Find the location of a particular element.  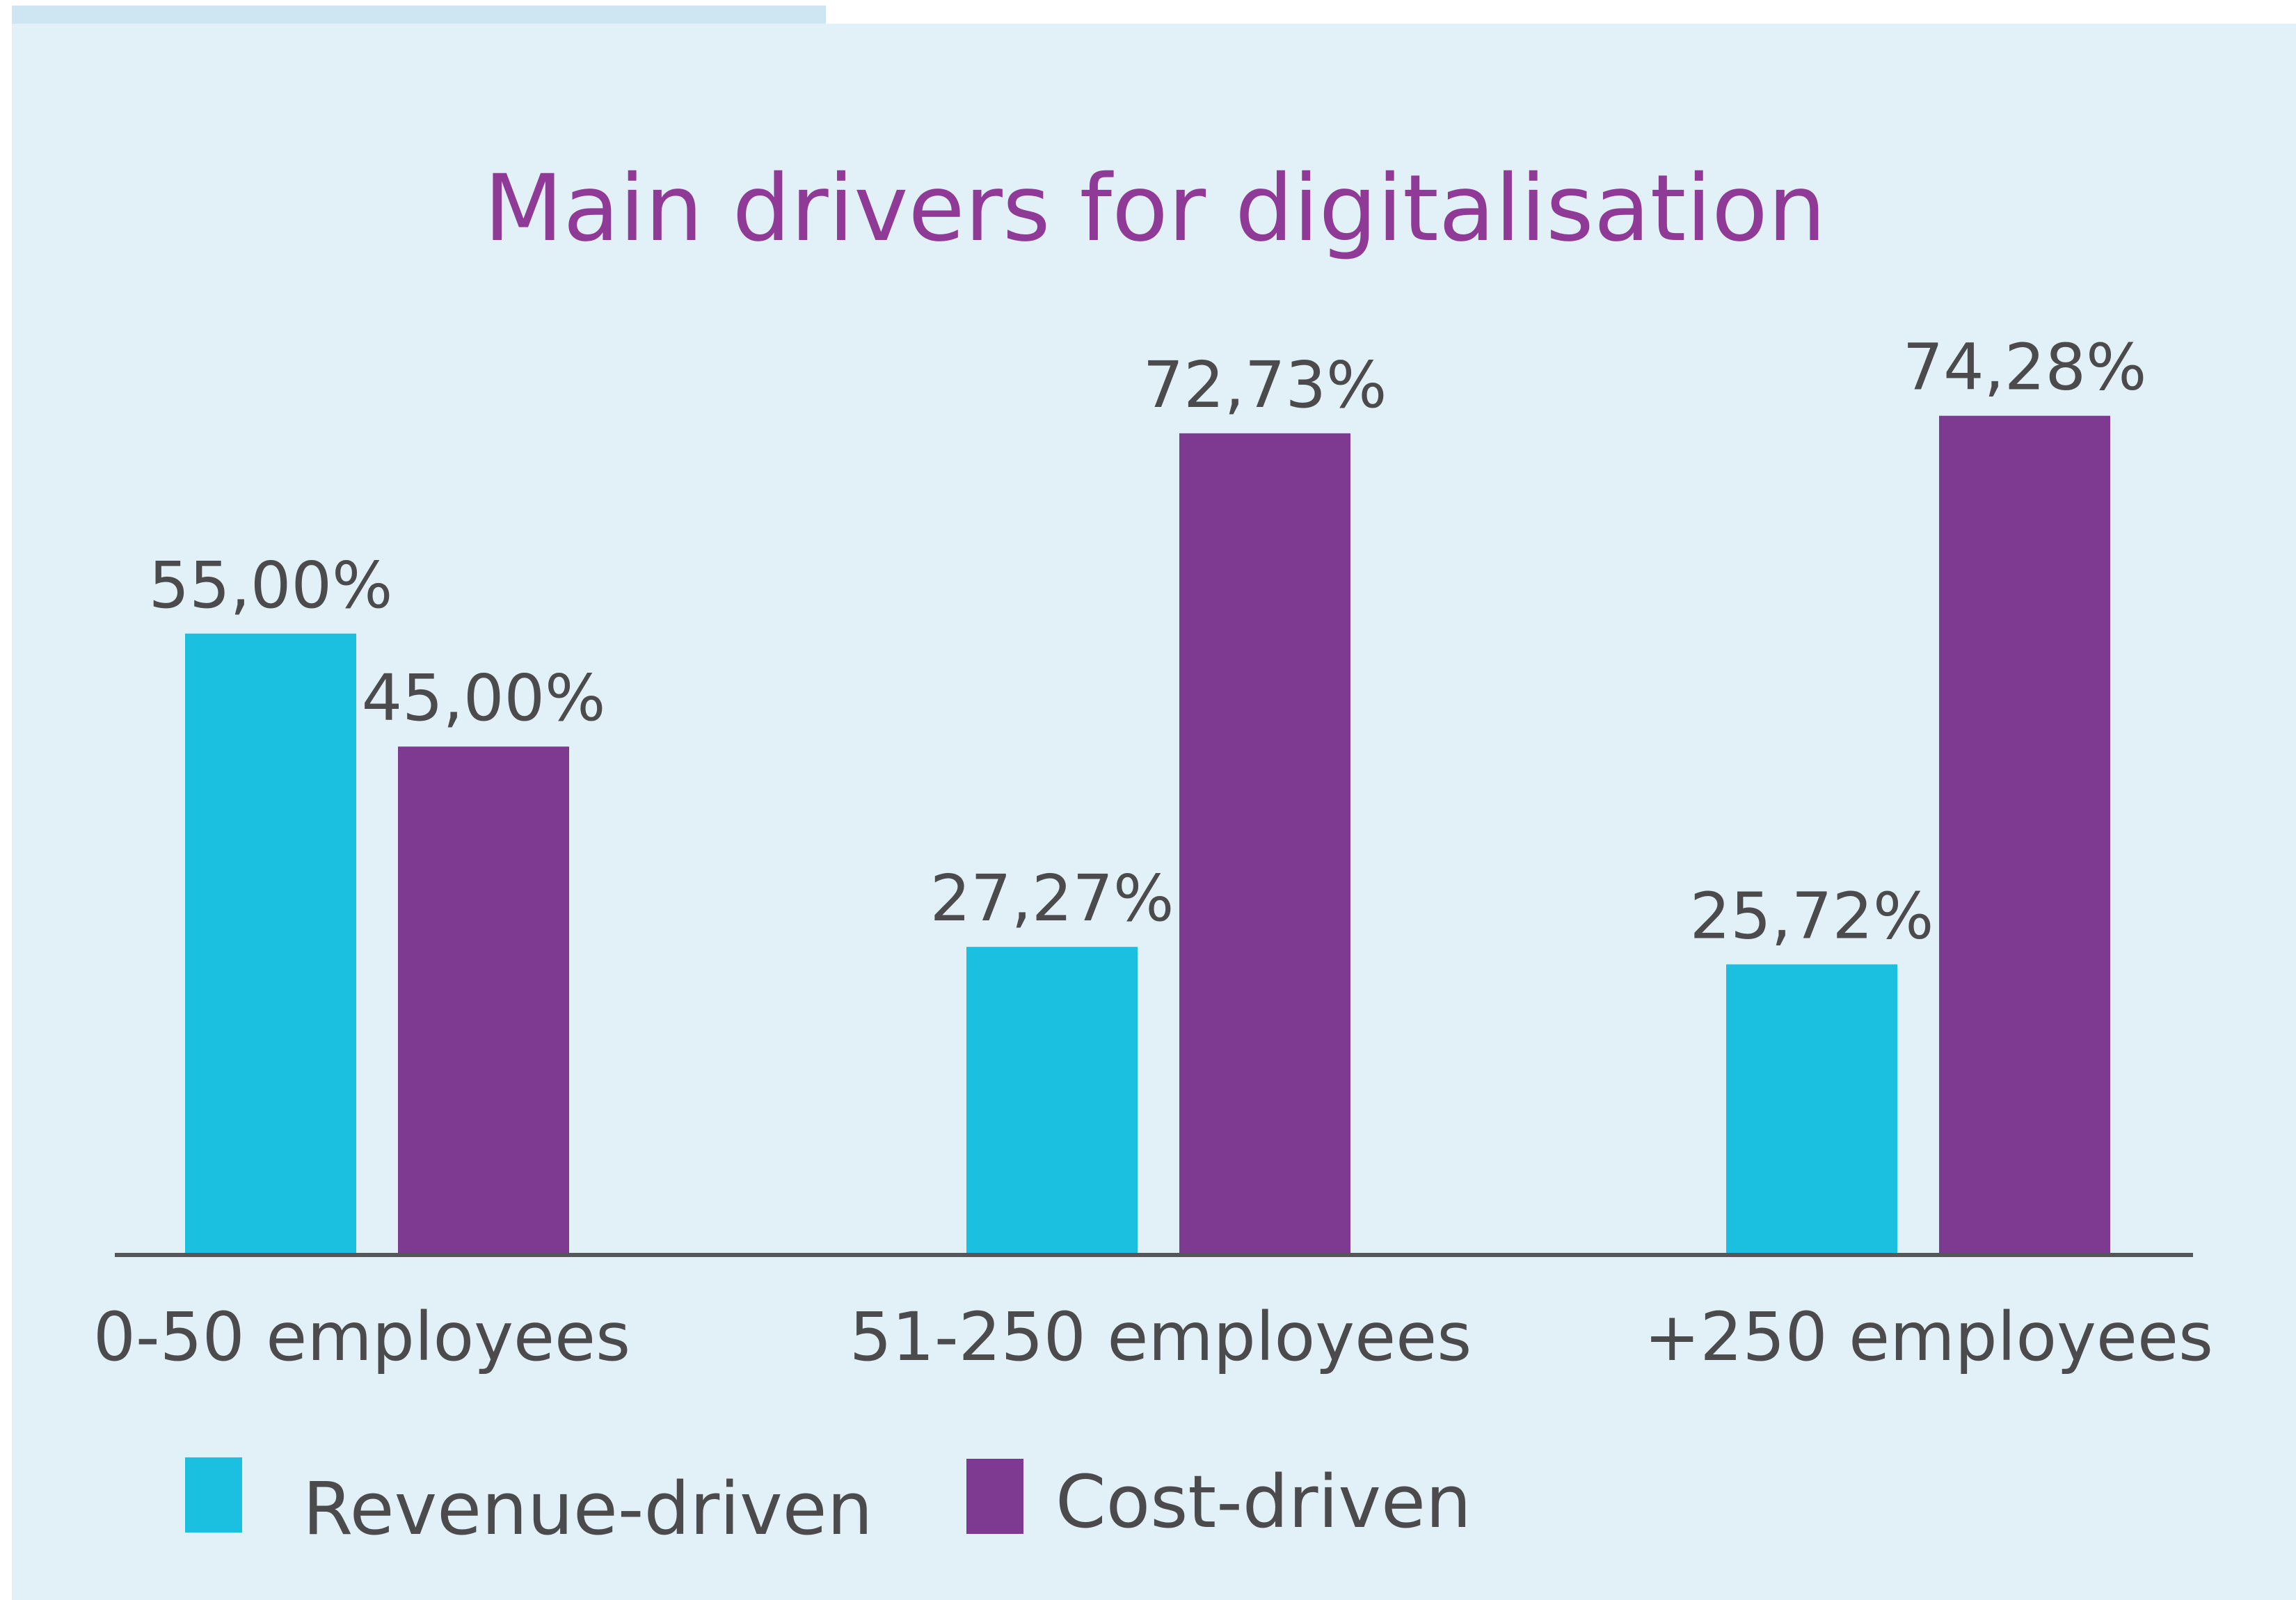

legend-swatch-cost-driven is located at coordinates (995, 1496).